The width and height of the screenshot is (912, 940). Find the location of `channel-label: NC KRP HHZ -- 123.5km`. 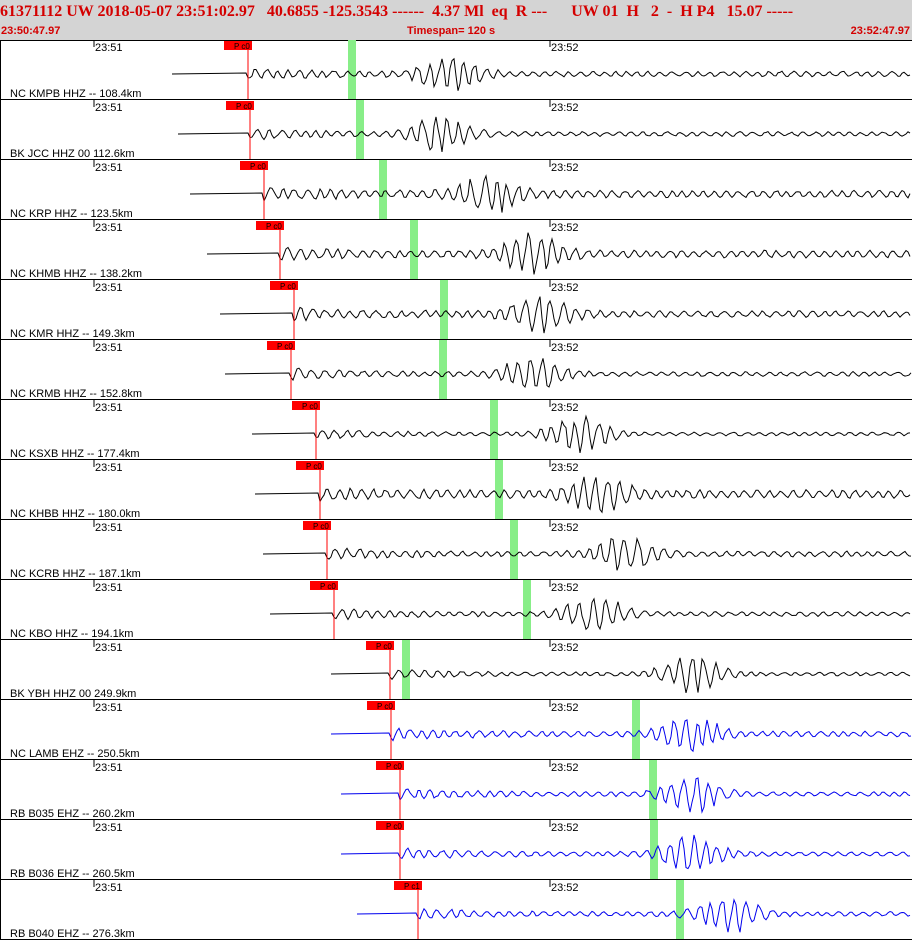

channel-label: NC KRP HHZ -- 123.5km is located at coordinates (71, 214).